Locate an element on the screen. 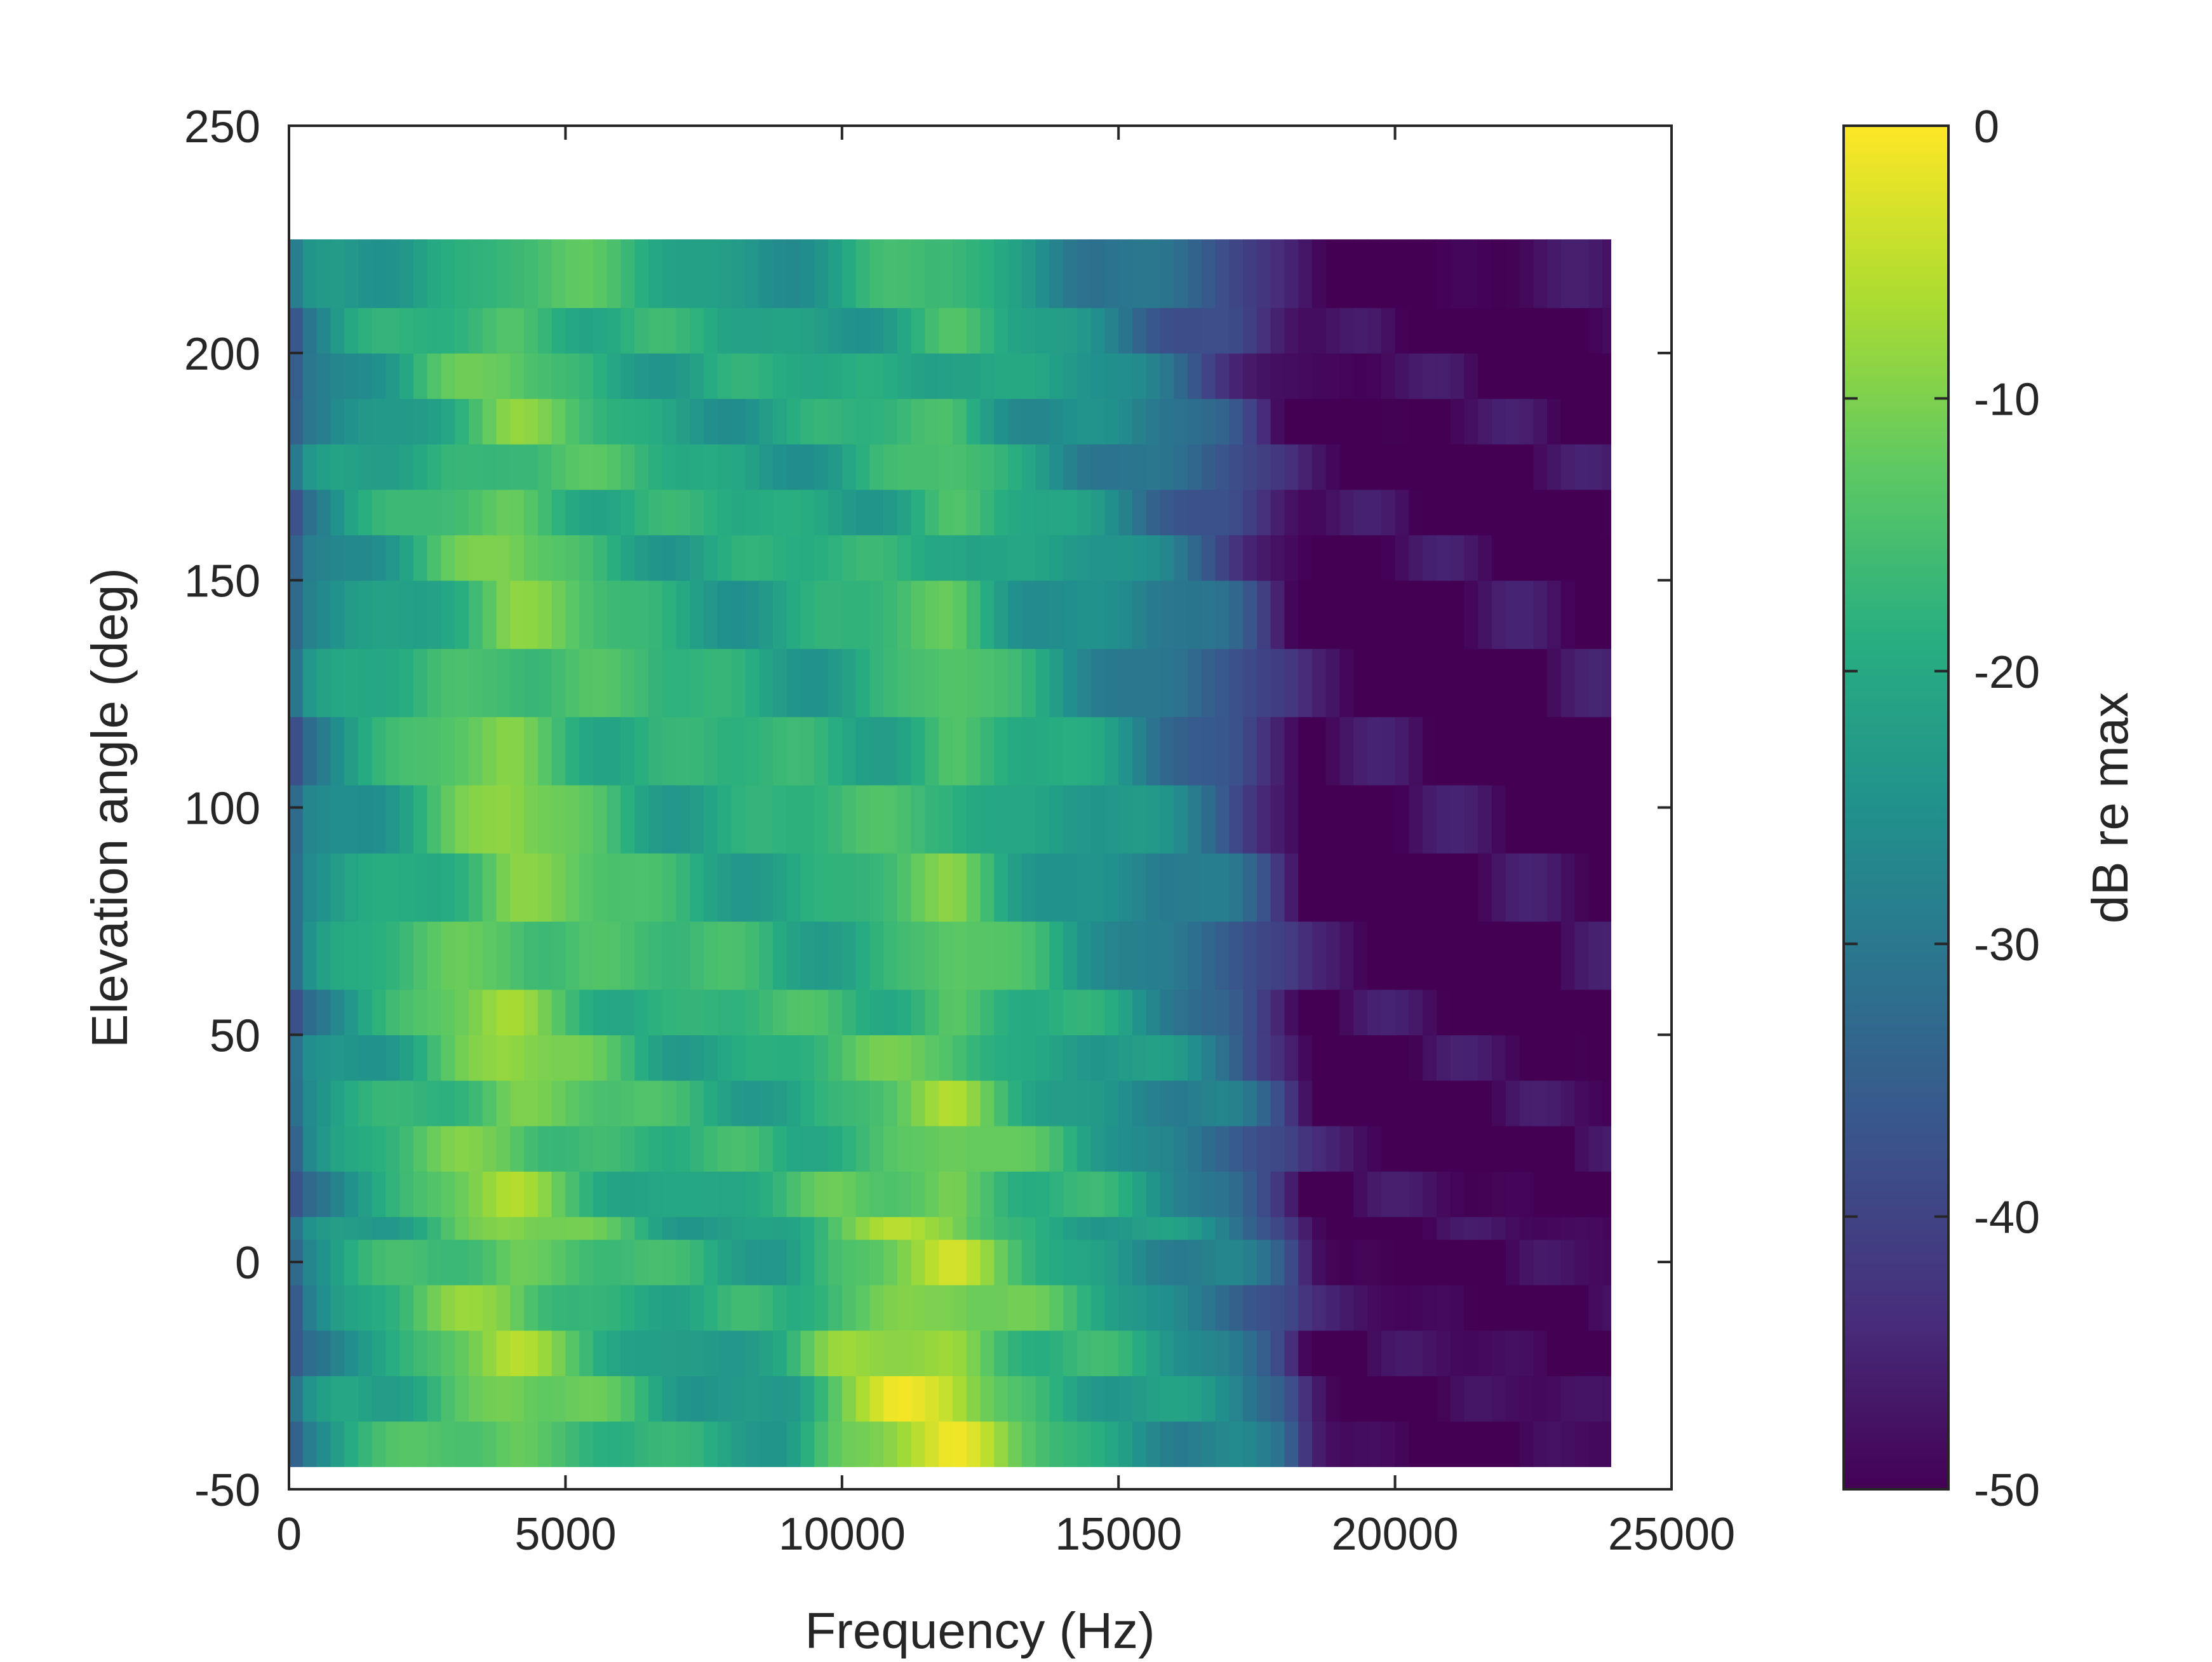 The image size is (2212, 1662). x-tick-label: 25000 is located at coordinates (1671, 1535).